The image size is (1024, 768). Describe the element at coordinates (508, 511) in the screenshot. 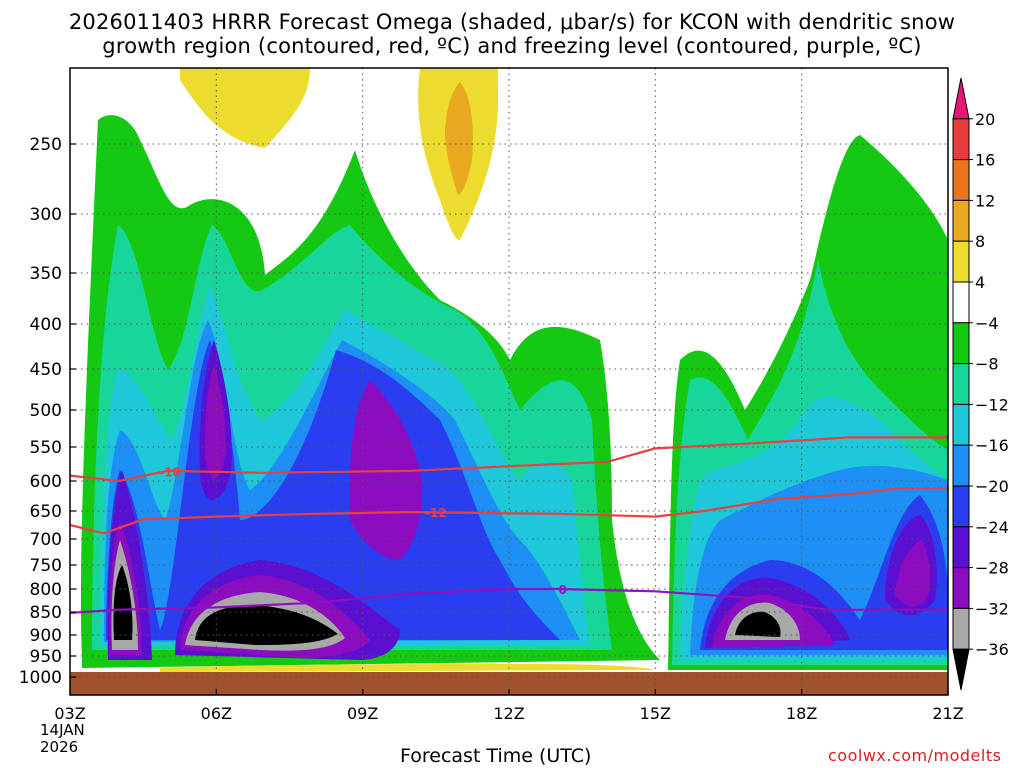

I see `contour-dgz-bottom` at that location.